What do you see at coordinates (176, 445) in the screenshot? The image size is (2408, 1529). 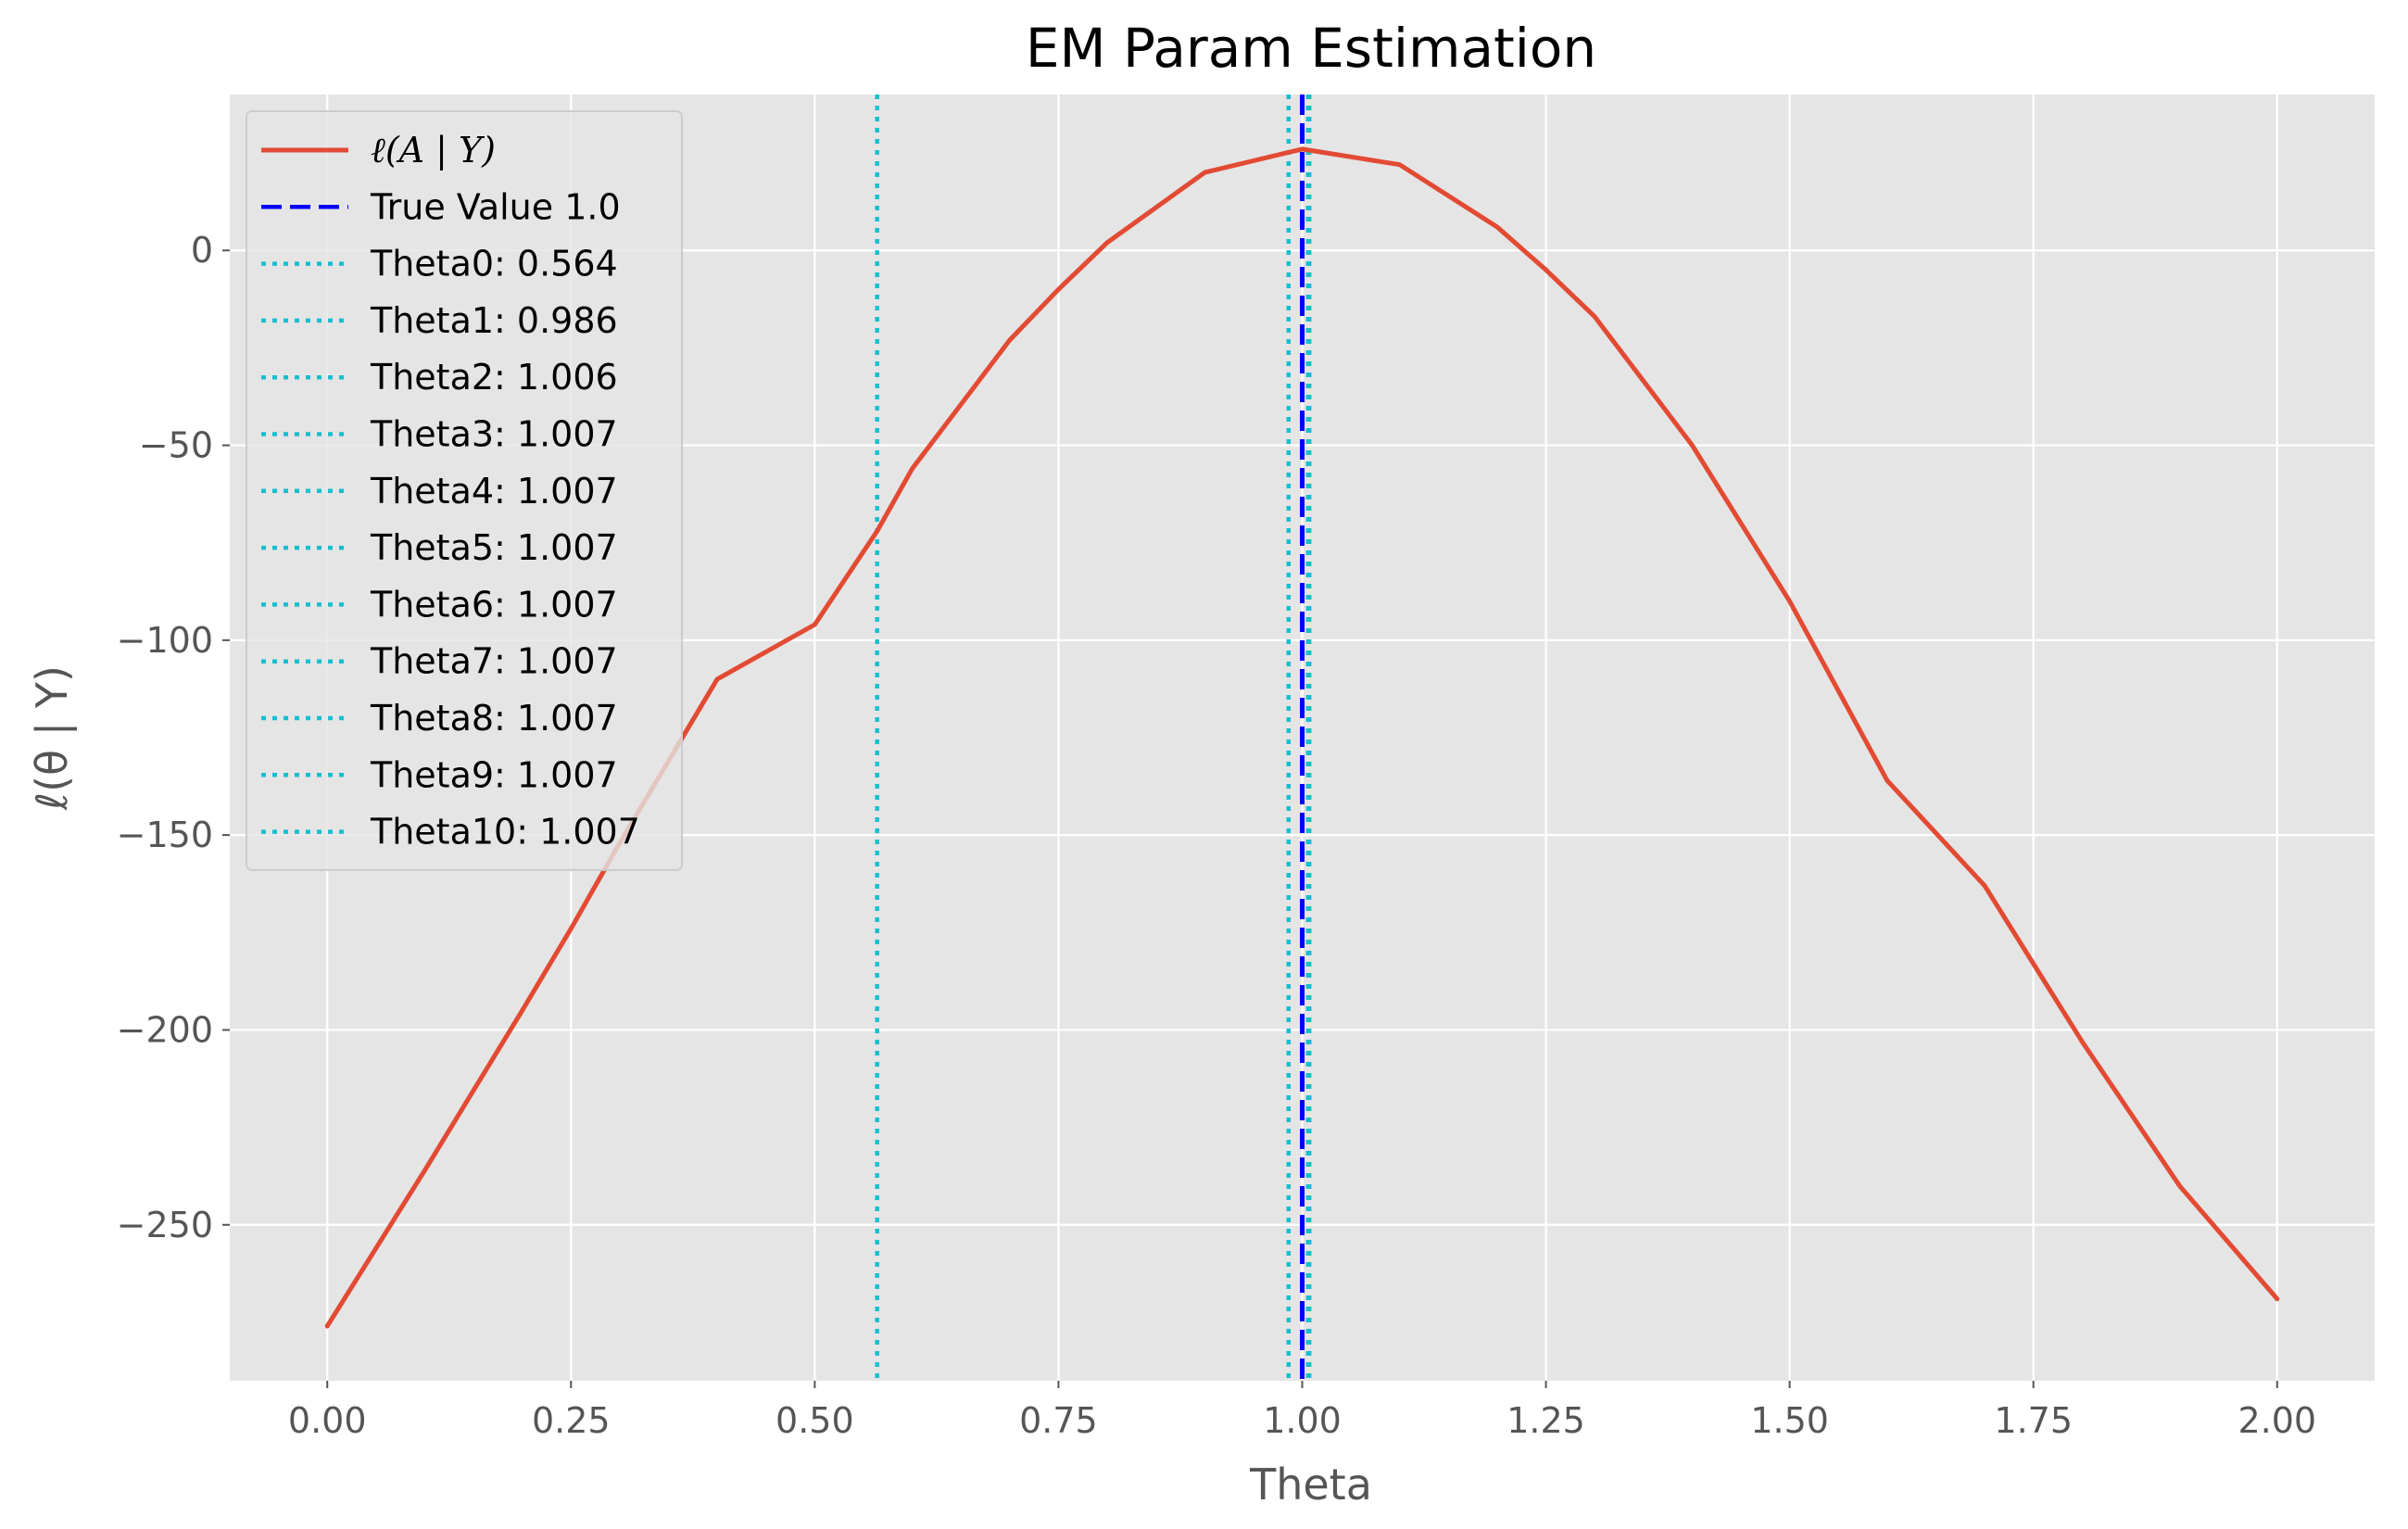 I see `y-tick-label: −50` at bounding box center [176, 445].